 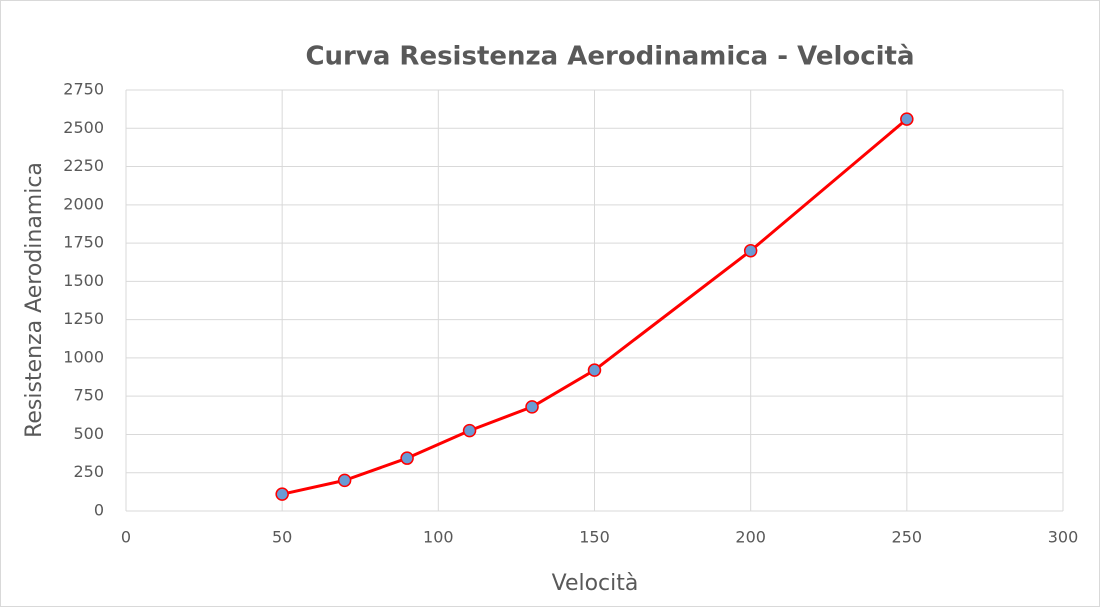 What do you see at coordinates (88, 433) in the screenshot?
I see `y-tick-label: 500` at bounding box center [88, 433].